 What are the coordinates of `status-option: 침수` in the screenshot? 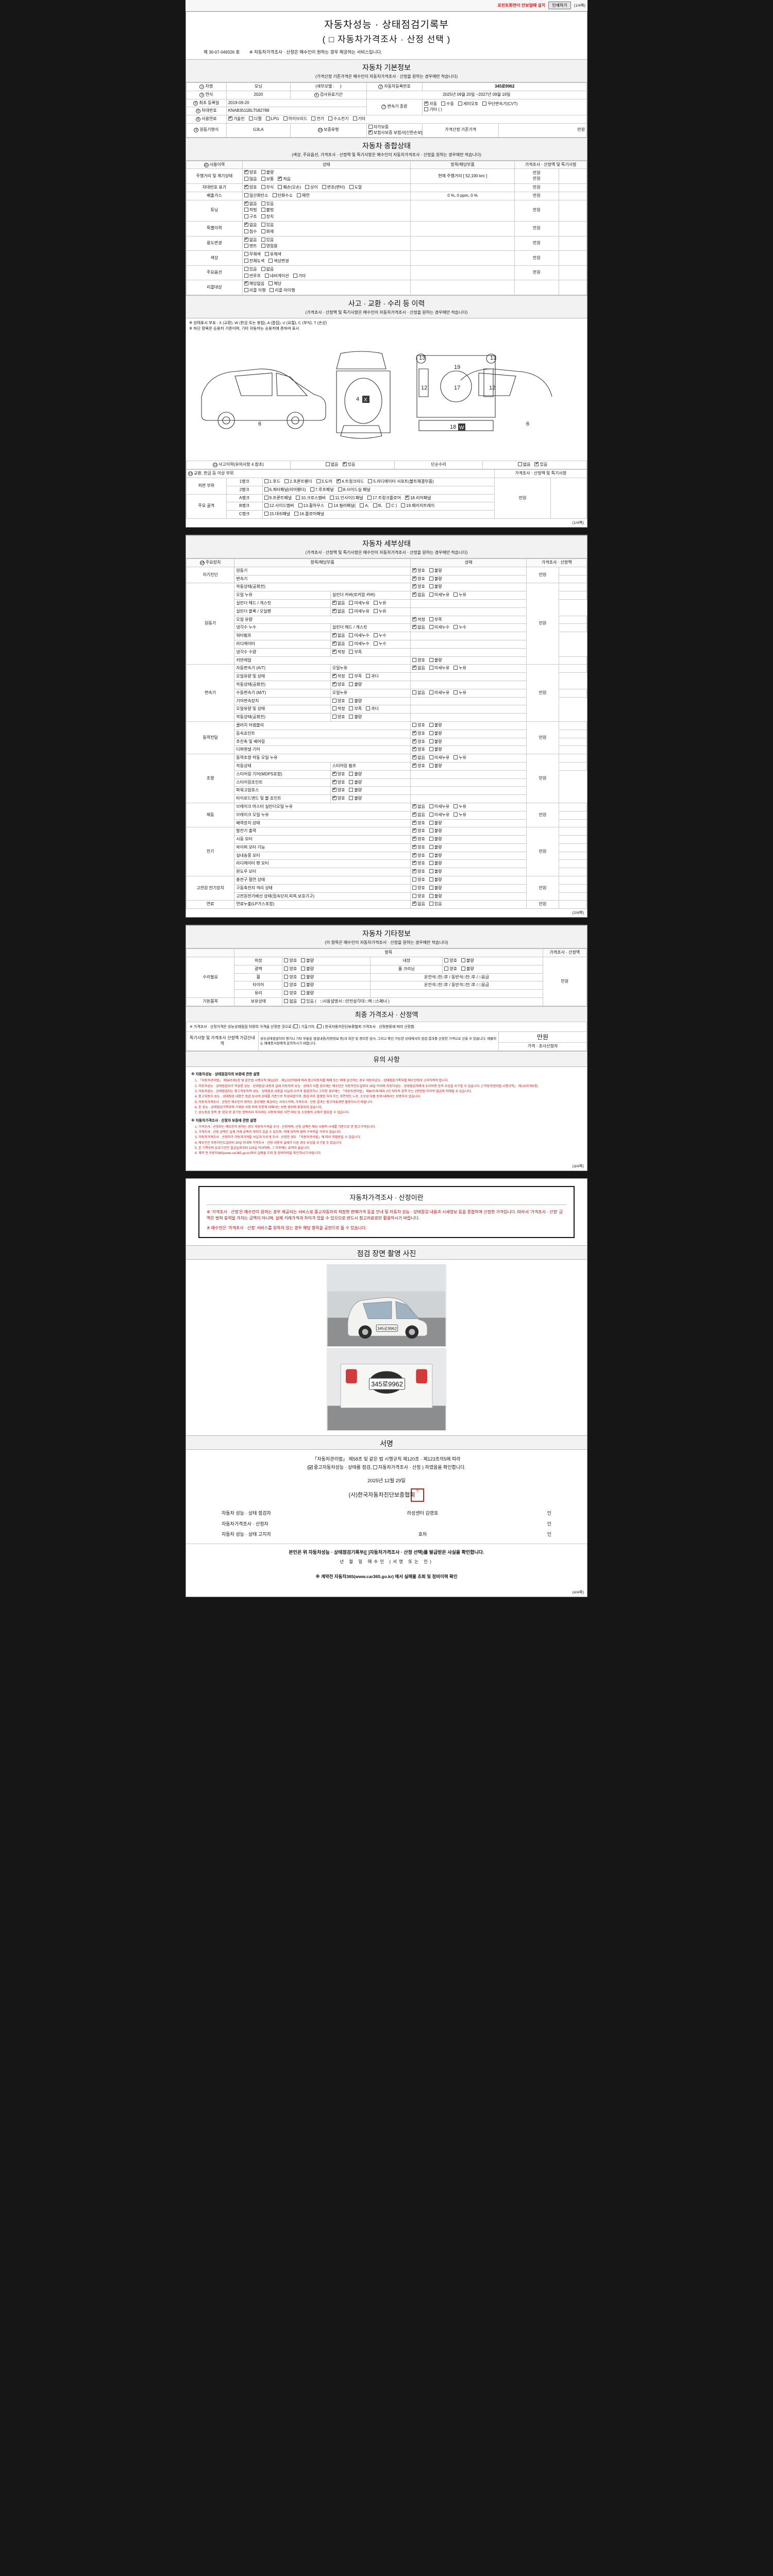 It's located at (250, 232).